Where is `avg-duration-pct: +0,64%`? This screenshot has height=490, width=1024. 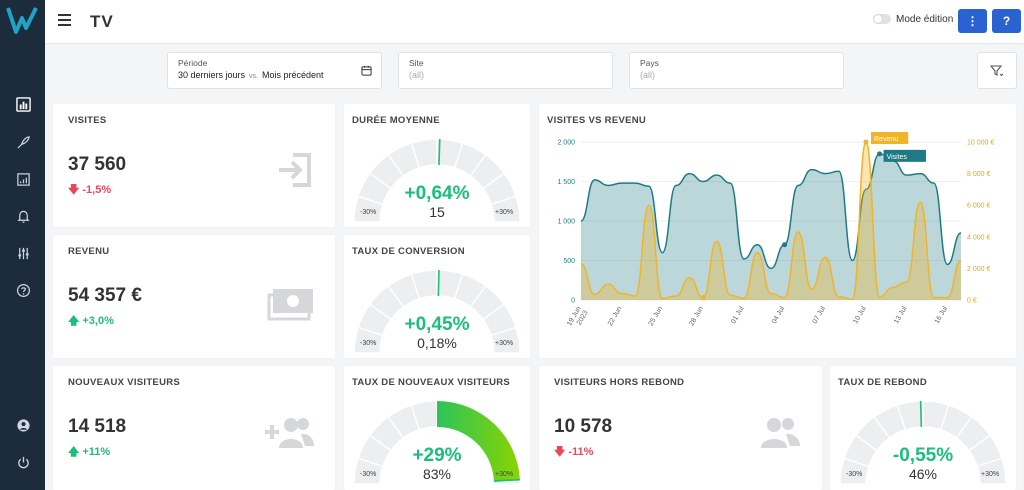 avg-duration-pct: +0,64% is located at coordinates (437, 193).